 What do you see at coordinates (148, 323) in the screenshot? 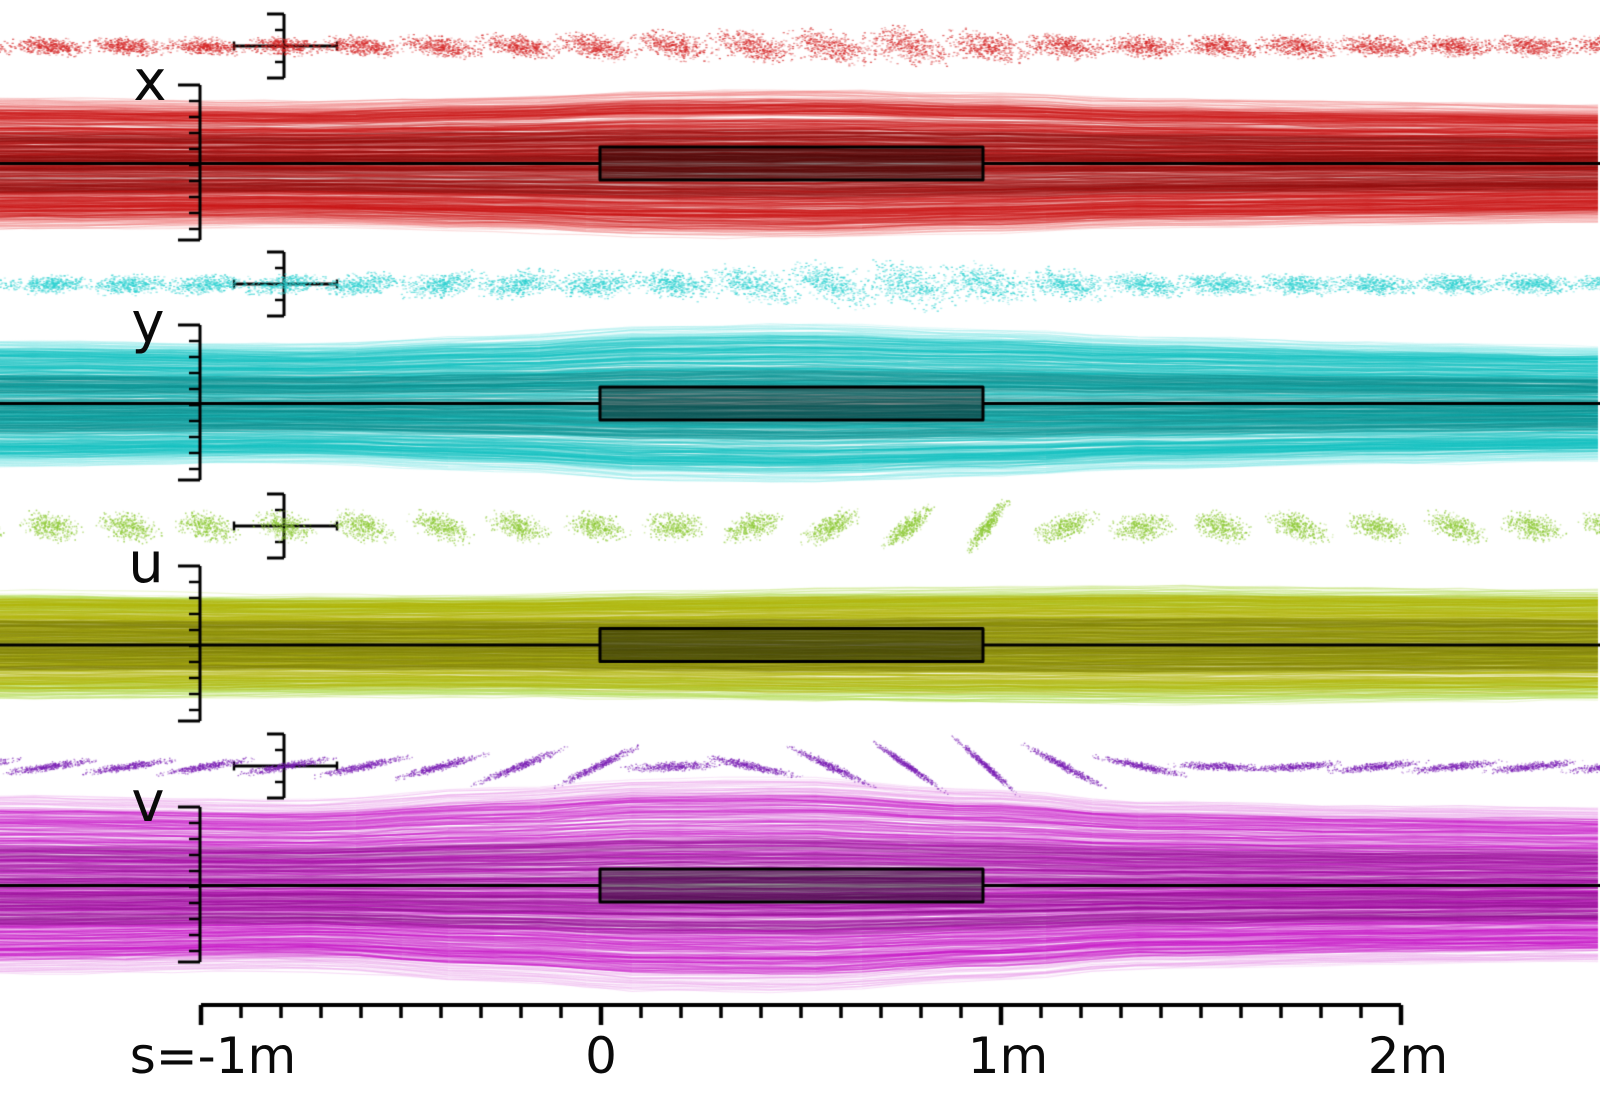
I see `row-label-y: y` at bounding box center [148, 323].